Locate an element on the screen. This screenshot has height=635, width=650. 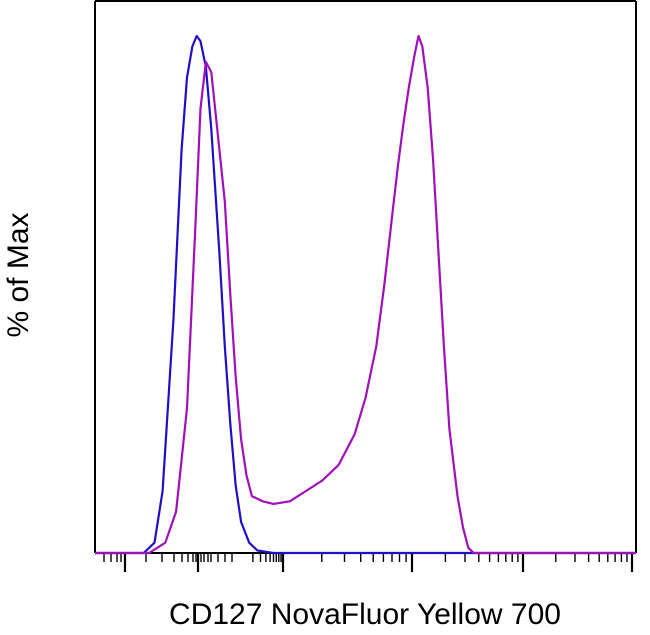
x-axis-title: CD127 NovaFluor Yellow 700 is located at coordinates (365, 614).